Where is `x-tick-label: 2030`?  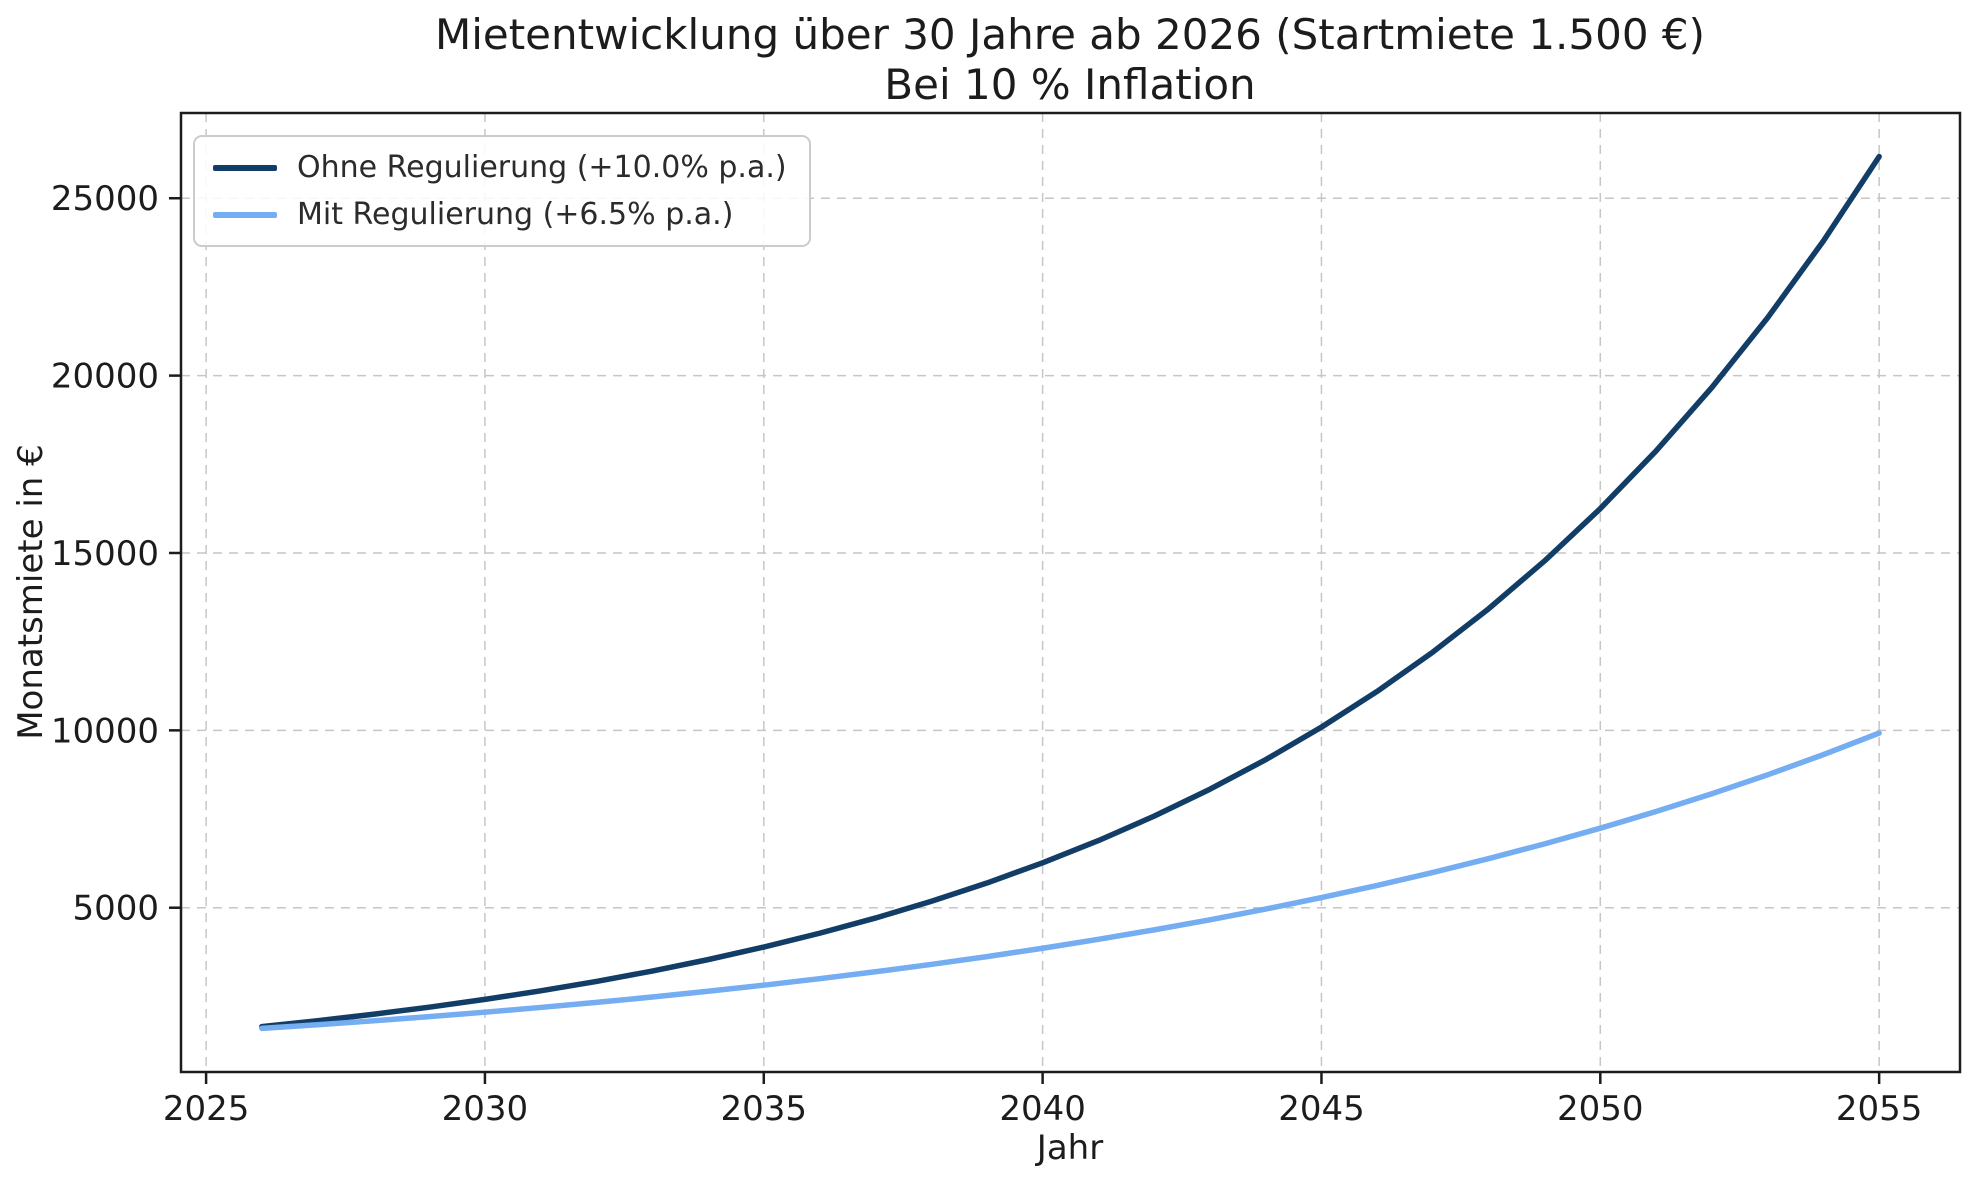 x-tick-label: 2030 is located at coordinates (485, 1109).